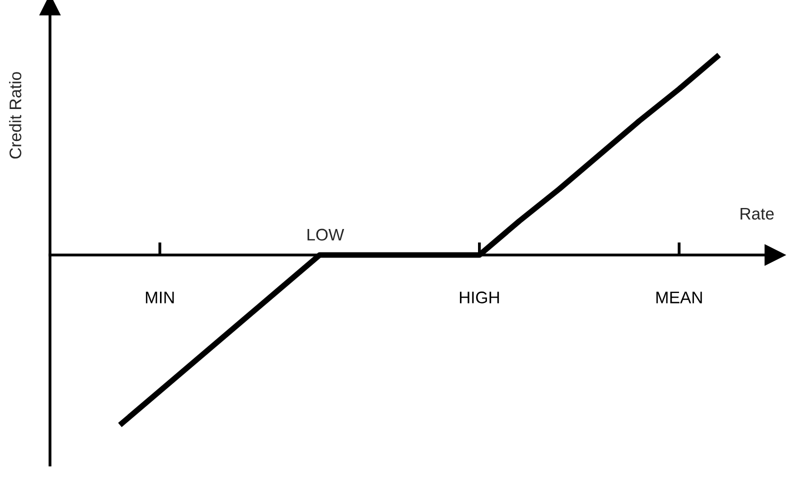 The height and width of the screenshot is (483, 811). What do you see at coordinates (757, 214) in the screenshot?
I see `x-axis-title: Rate` at bounding box center [757, 214].